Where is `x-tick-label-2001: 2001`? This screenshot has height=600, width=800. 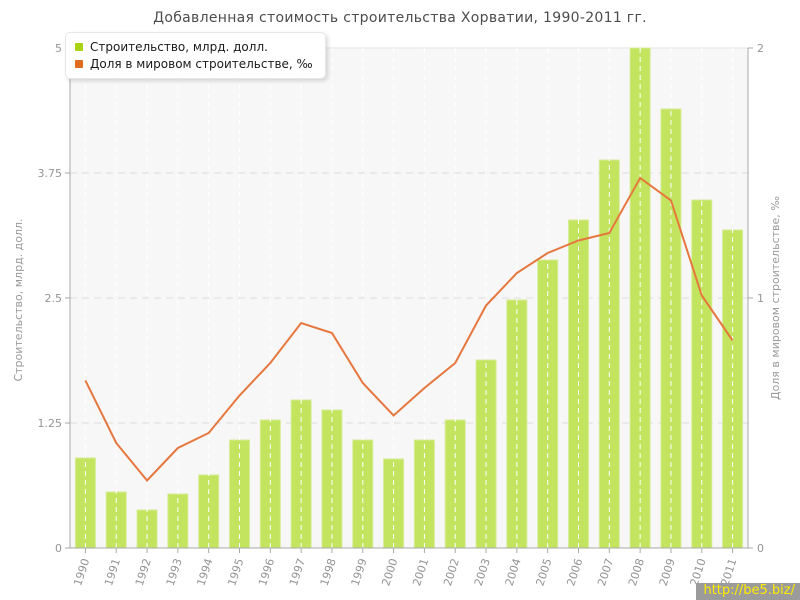
x-tick-label-2001: 2001 is located at coordinates (420, 572).